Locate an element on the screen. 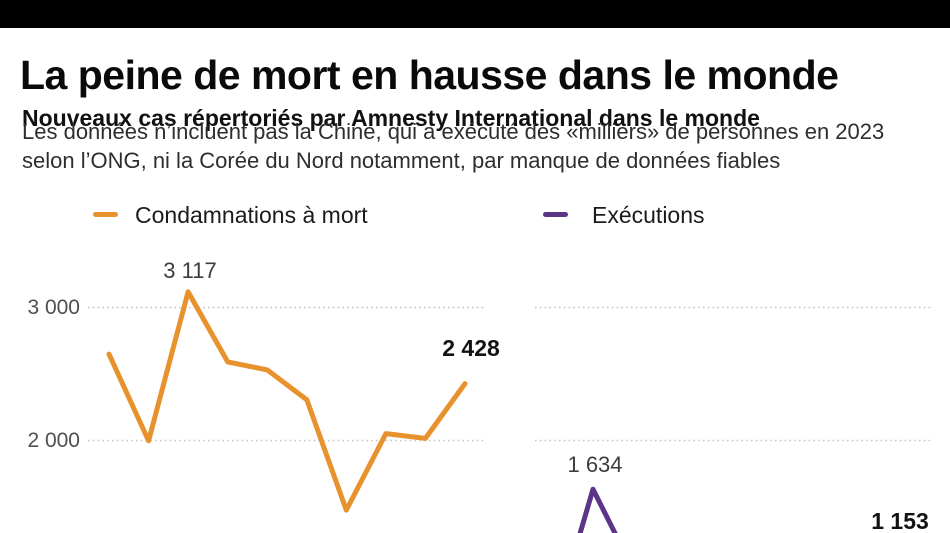 Image resolution: width=950 pixels, height=533 pixels. top-black-bar is located at coordinates (475, 14).